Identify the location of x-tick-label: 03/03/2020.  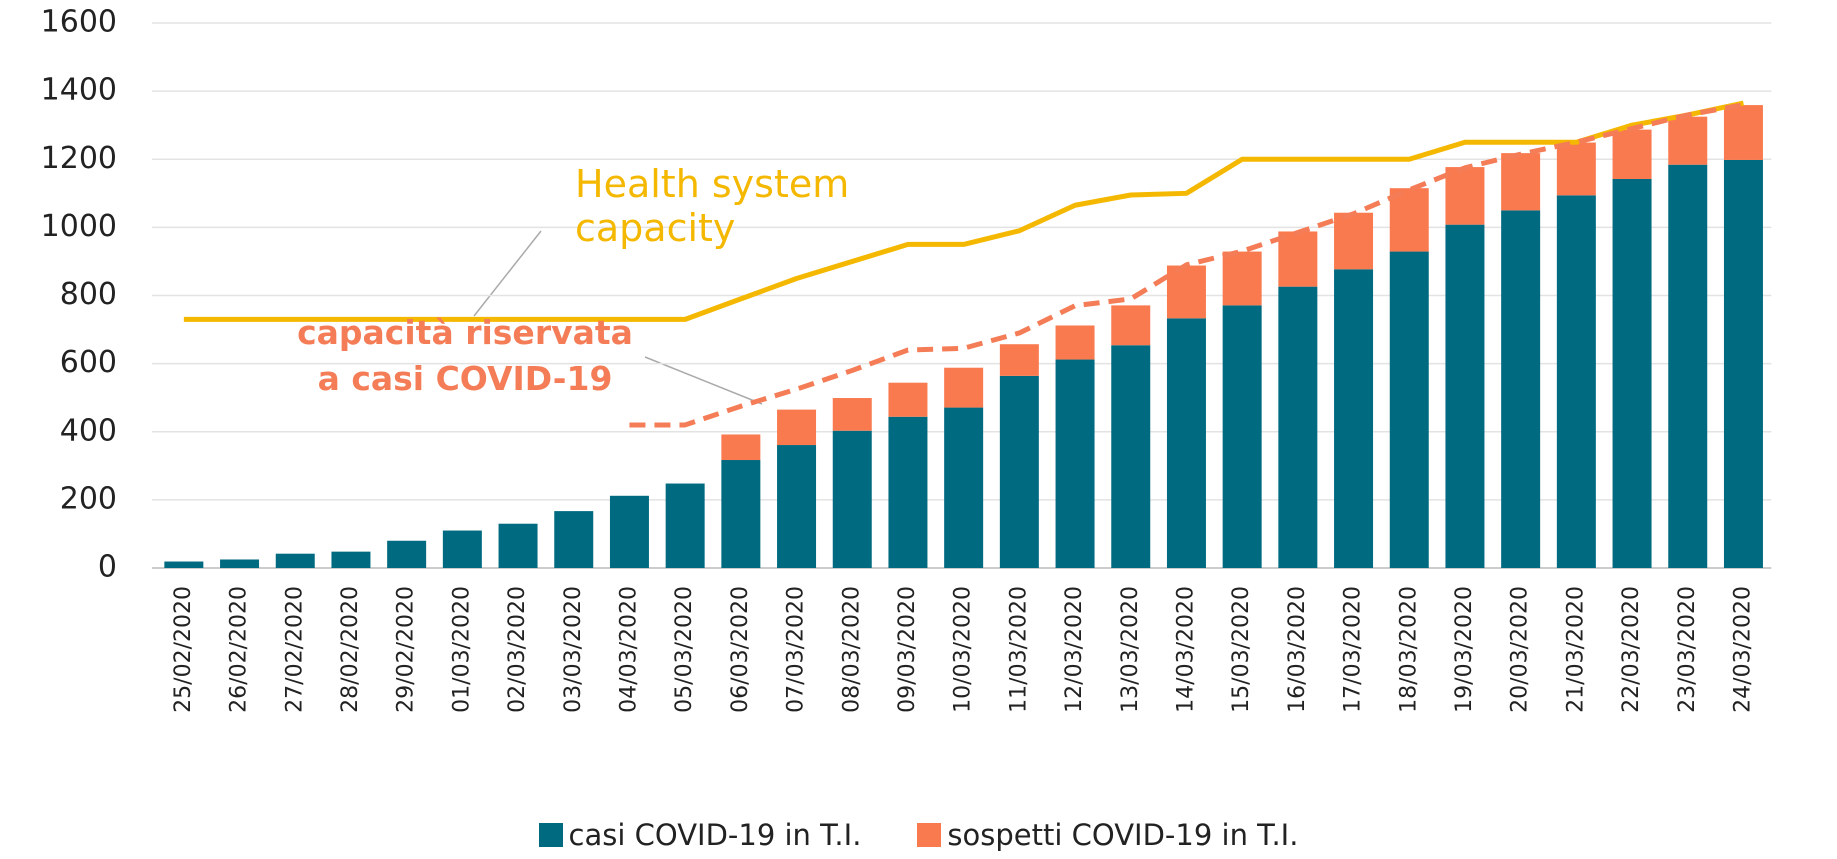
(573, 649).